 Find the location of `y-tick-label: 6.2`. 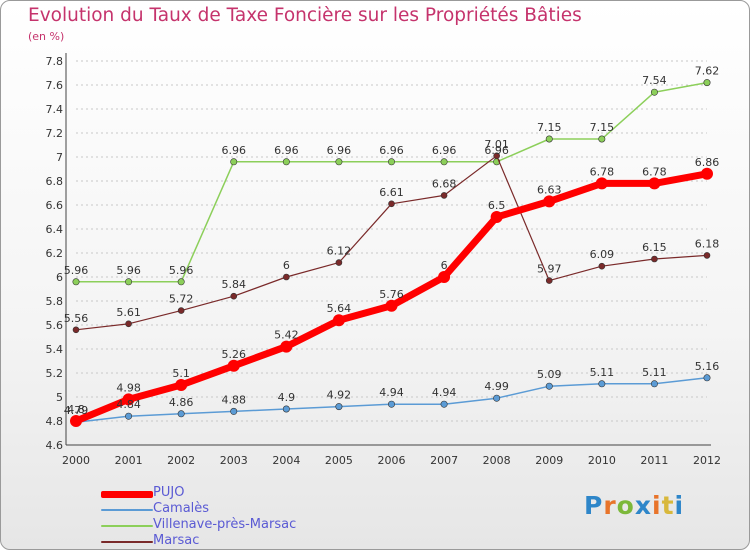

y-tick-label: 6.2 is located at coordinates (55, 253).